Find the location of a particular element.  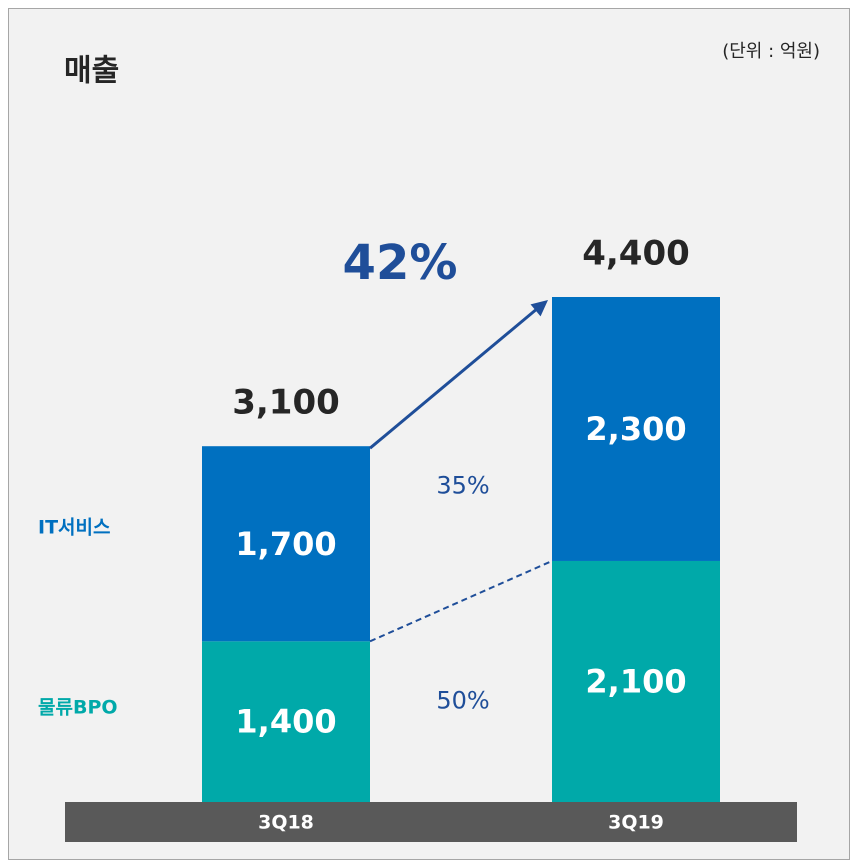

value-label: 1,700 is located at coordinates (285, 544).